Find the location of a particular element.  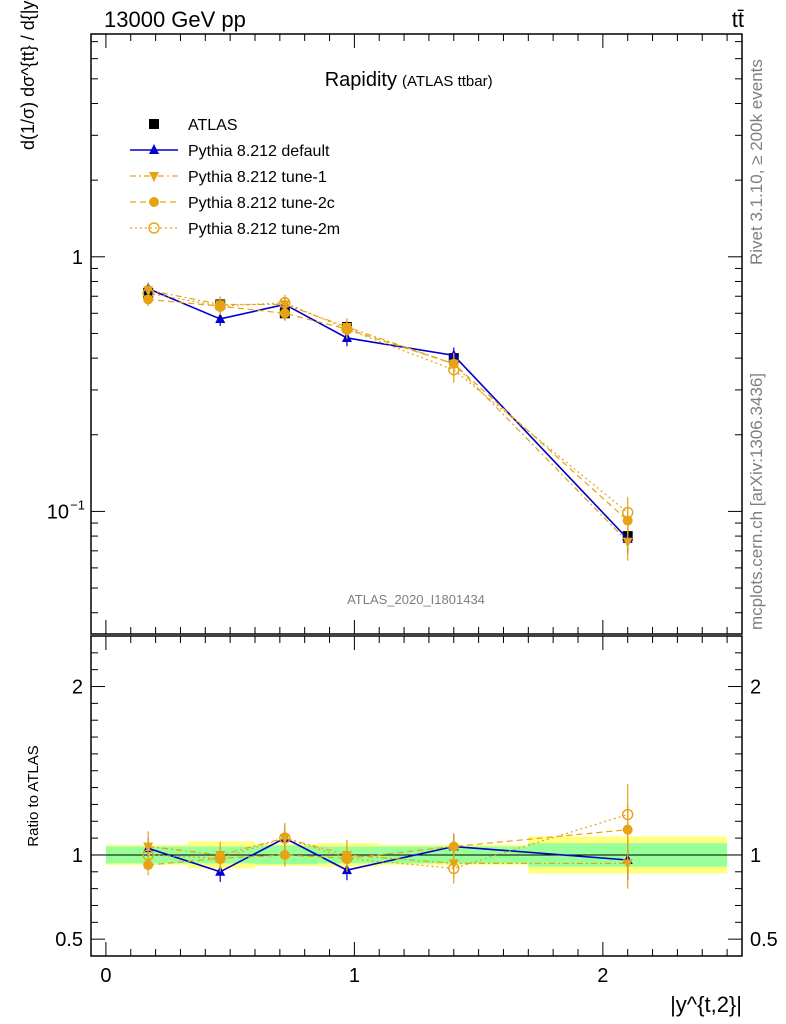

ratio-ylabel: Ratio to ATLAS is located at coordinates (33, 795).